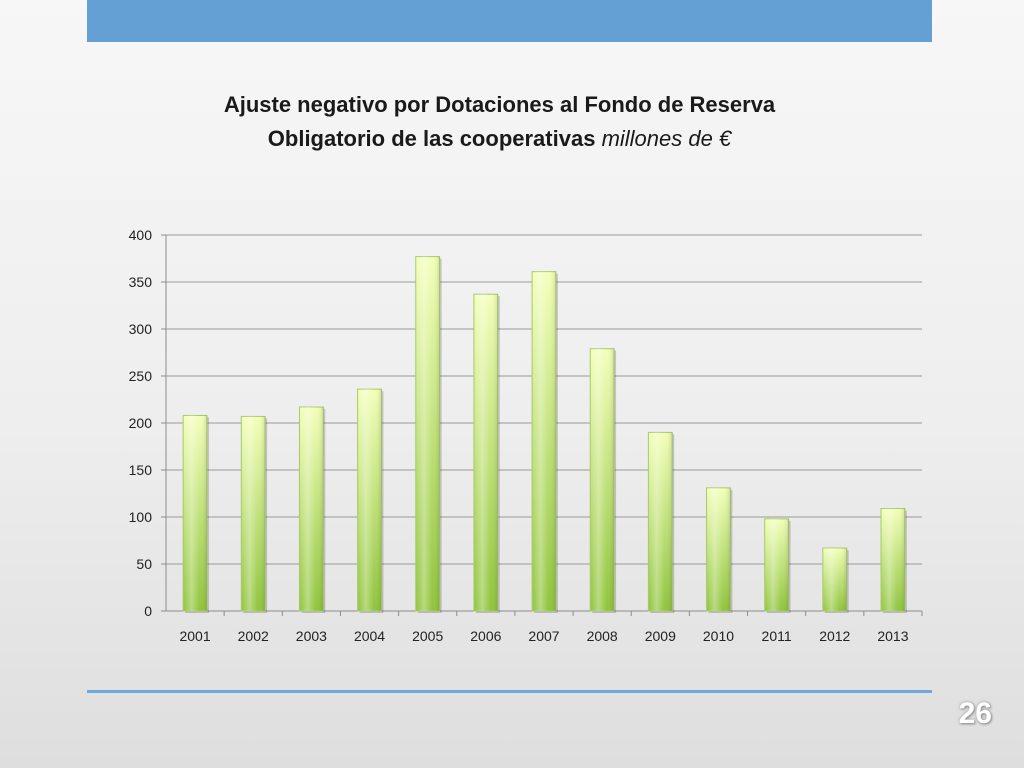  I want to click on y-tick-label: 300, so click(141, 329).